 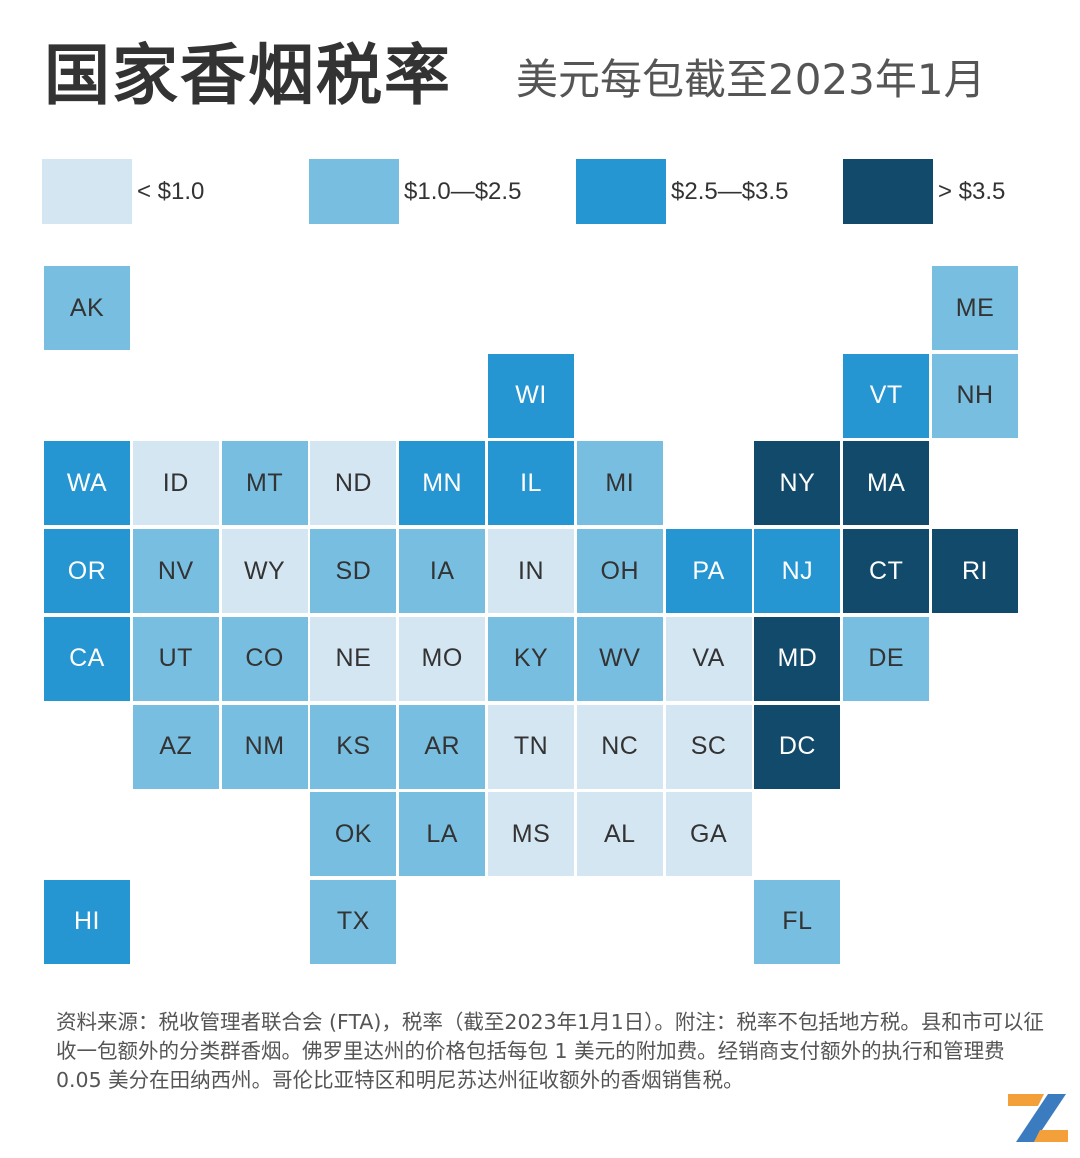 What do you see at coordinates (708, 834) in the screenshot?
I see `state-tile-ga: GA` at bounding box center [708, 834].